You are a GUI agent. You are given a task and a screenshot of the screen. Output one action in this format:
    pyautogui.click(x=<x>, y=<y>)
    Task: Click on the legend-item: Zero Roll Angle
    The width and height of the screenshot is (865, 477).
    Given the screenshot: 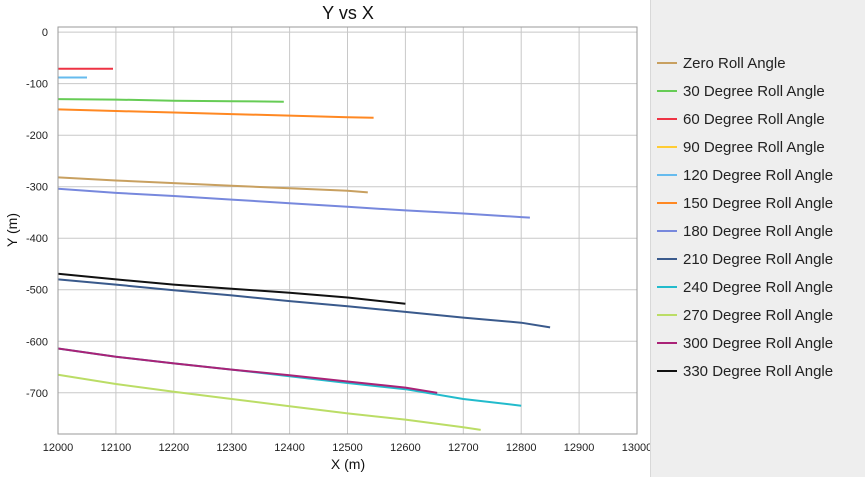 What is the action you would take?
    pyautogui.click(x=721, y=63)
    